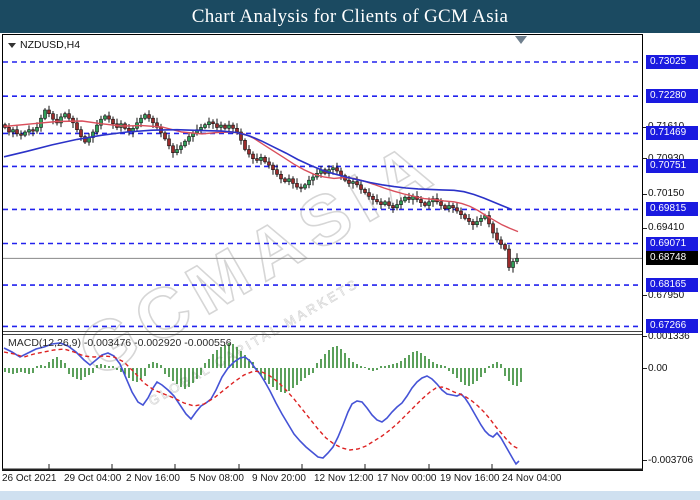 Image resolution: width=700 pixels, height=500 pixels. I want to click on x-axis-label: 17 Nov 00:00, so click(407, 478).